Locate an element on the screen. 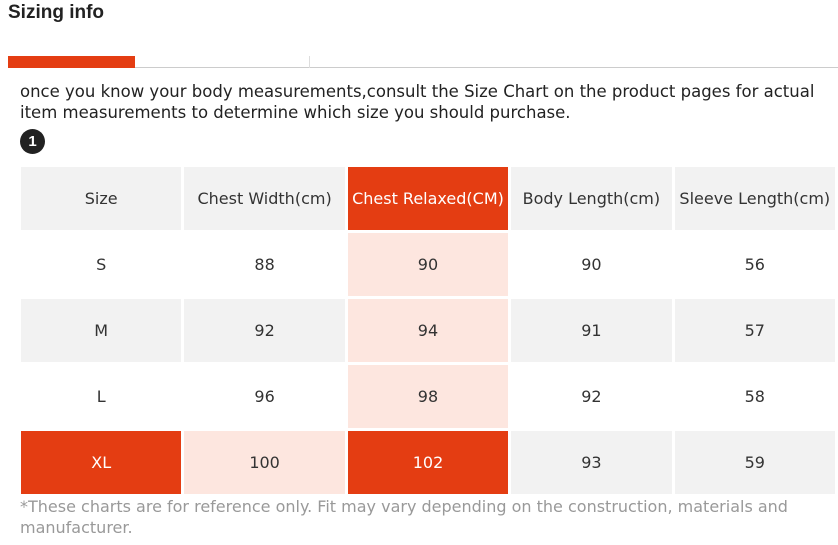 The height and width of the screenshot is (545, 838). size-row: M 92 94 91 57 is located at coordinates (428, 330).